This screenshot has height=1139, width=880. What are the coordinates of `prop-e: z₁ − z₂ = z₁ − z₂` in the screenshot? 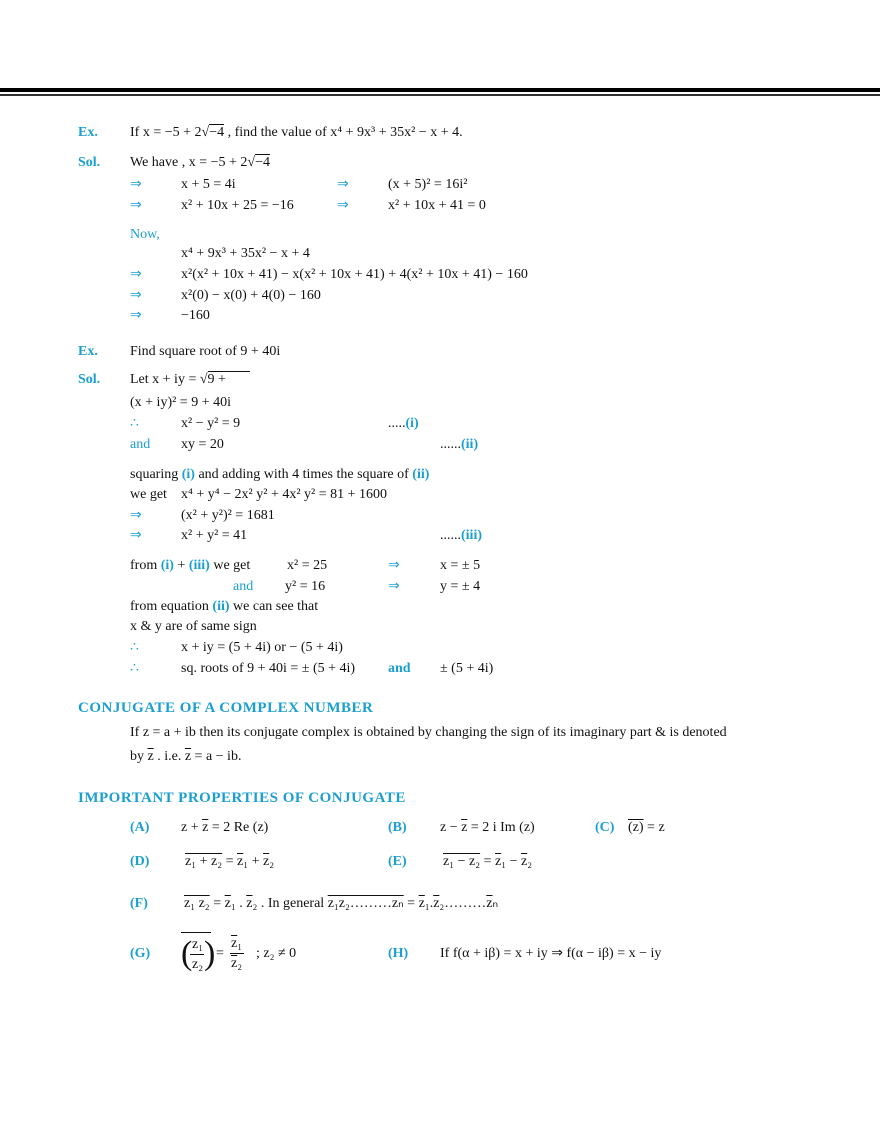 It's located at (487, 862).